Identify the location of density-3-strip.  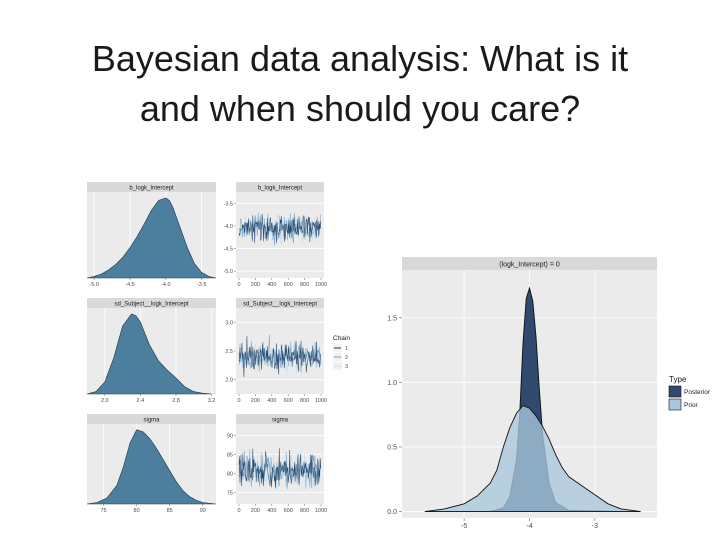
(151, 419).